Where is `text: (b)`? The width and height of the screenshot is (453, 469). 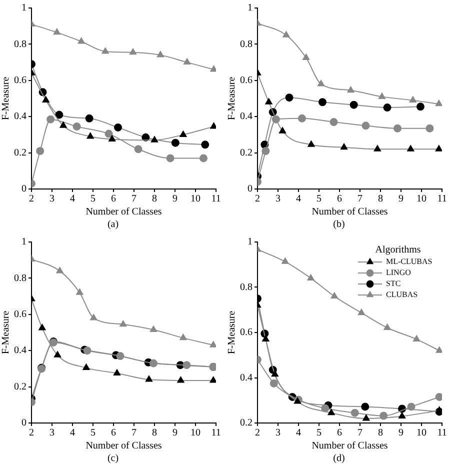
text: (b) is located at coordinates (339, 225).